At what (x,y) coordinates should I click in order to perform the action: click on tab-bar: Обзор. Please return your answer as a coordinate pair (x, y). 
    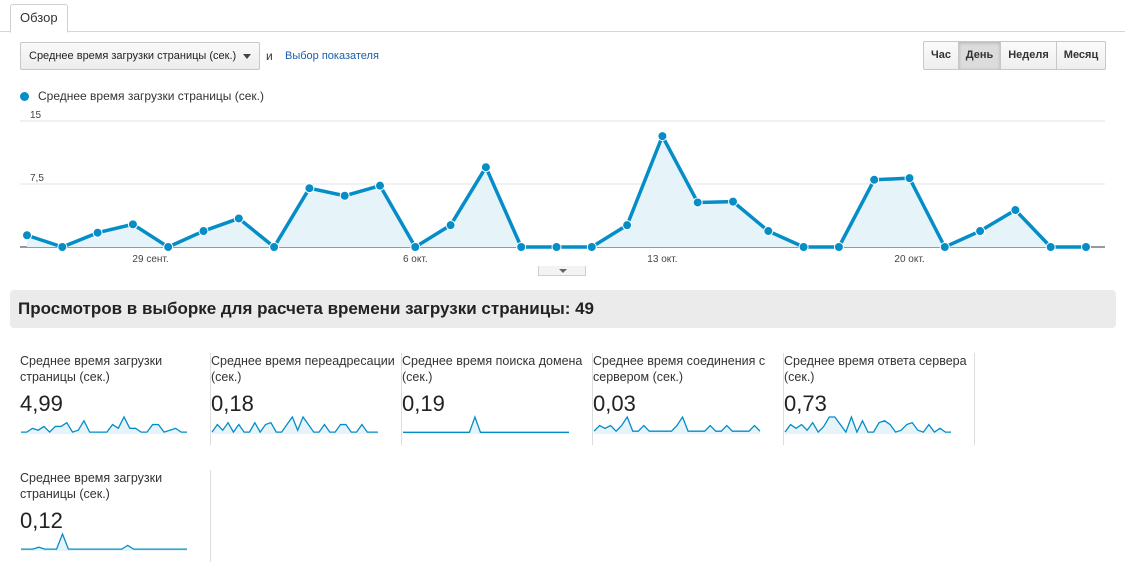
    Looking at the image, I should click on (562, 16).